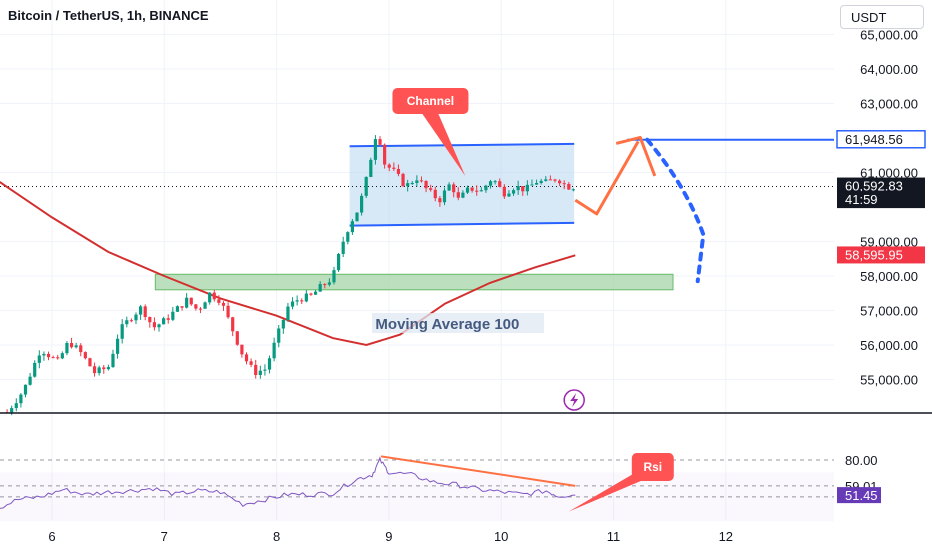  I want to click on channel-callout, so click(430, 101).